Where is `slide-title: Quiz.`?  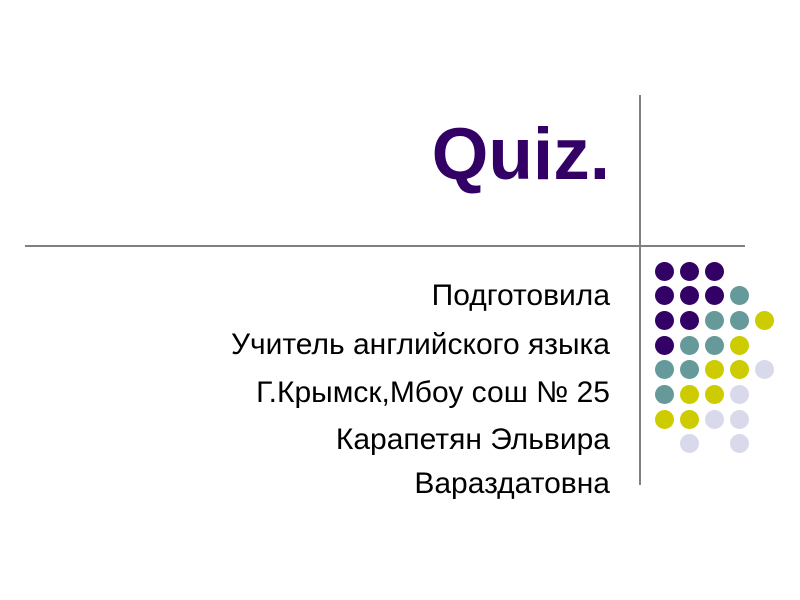 slide-title: Quiz. is located at coordinates (520, 154).